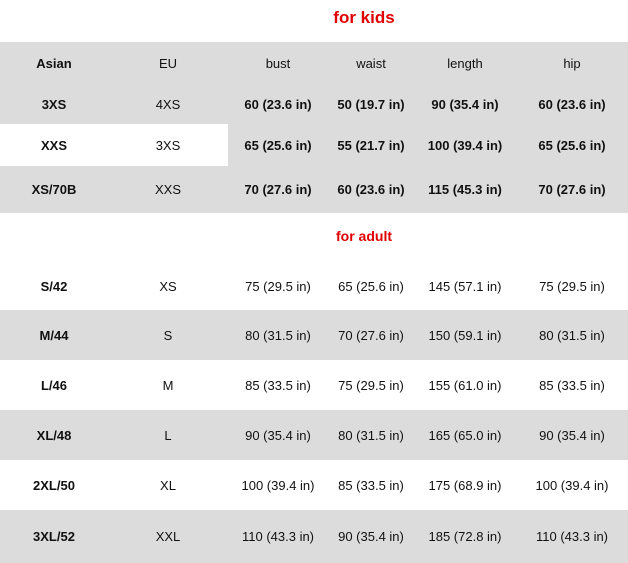 This screenshot has width=628, height=563. I want to click on hip-value: 90 (35.4 in), so click(572, 435).